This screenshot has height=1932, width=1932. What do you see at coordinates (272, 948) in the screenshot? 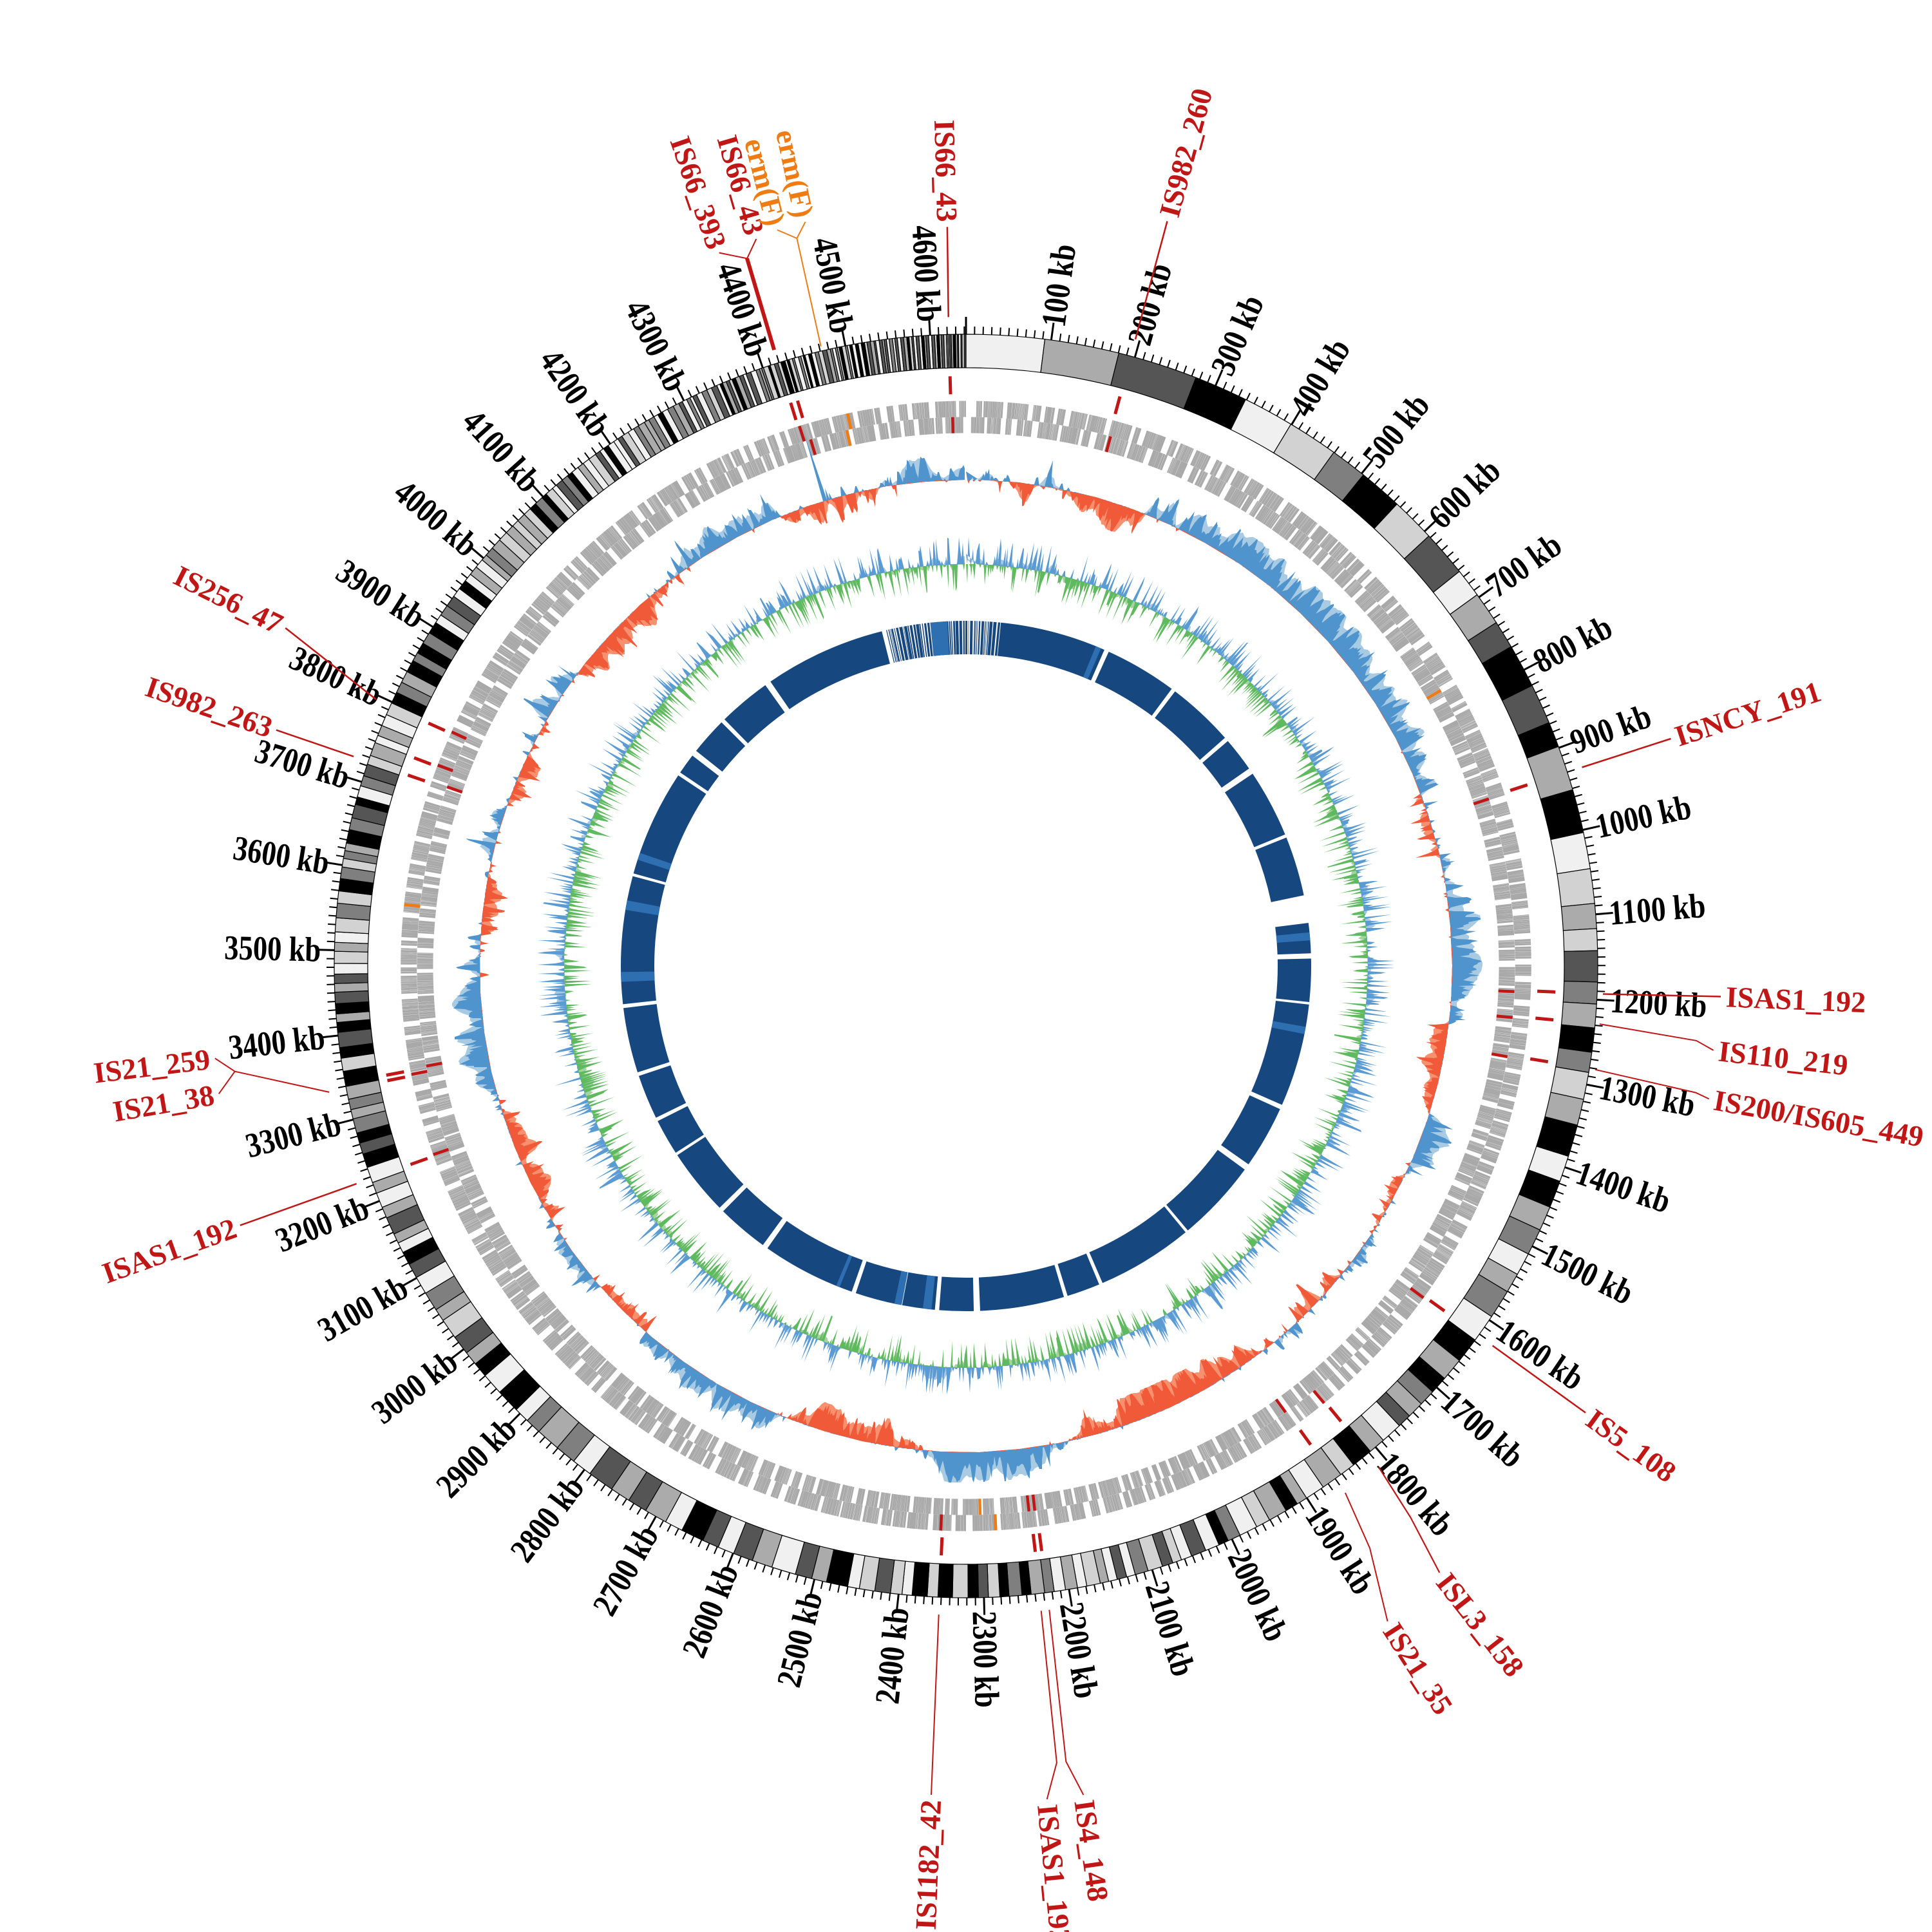
I see `svg-text: 3500 kb` at bounding box center [272, 948].